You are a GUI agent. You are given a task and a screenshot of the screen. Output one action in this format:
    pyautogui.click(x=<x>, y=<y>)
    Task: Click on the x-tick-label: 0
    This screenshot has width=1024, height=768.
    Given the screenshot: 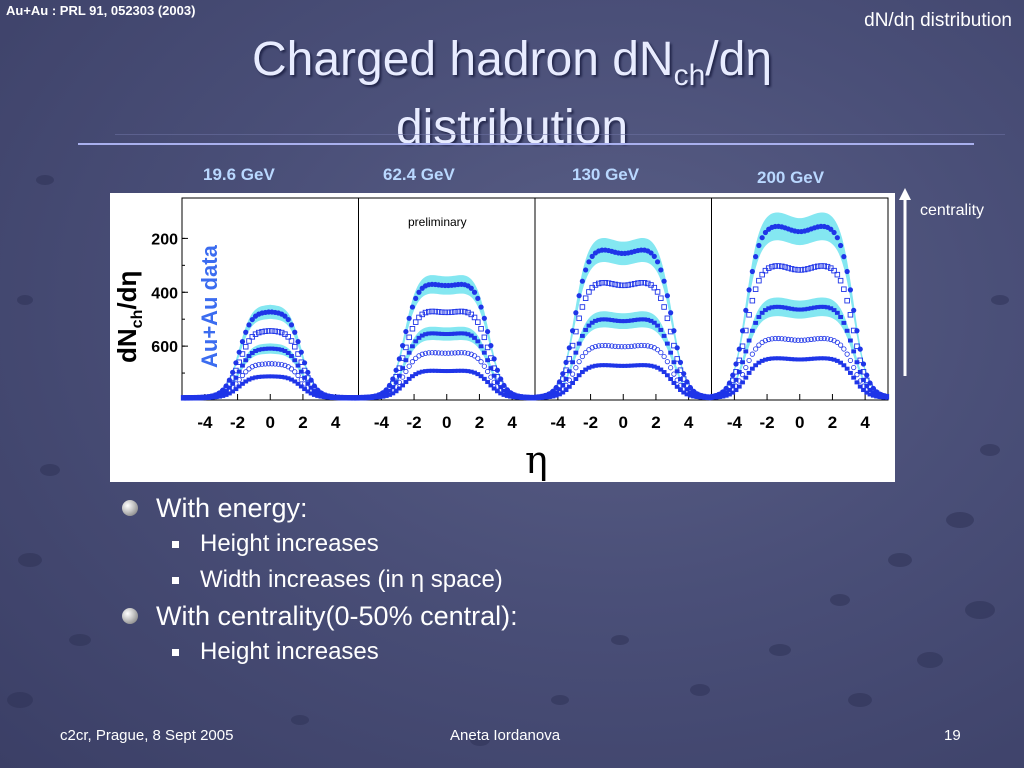 What is the action you would take?
    pyautogui.click(x=799, y=422)
    